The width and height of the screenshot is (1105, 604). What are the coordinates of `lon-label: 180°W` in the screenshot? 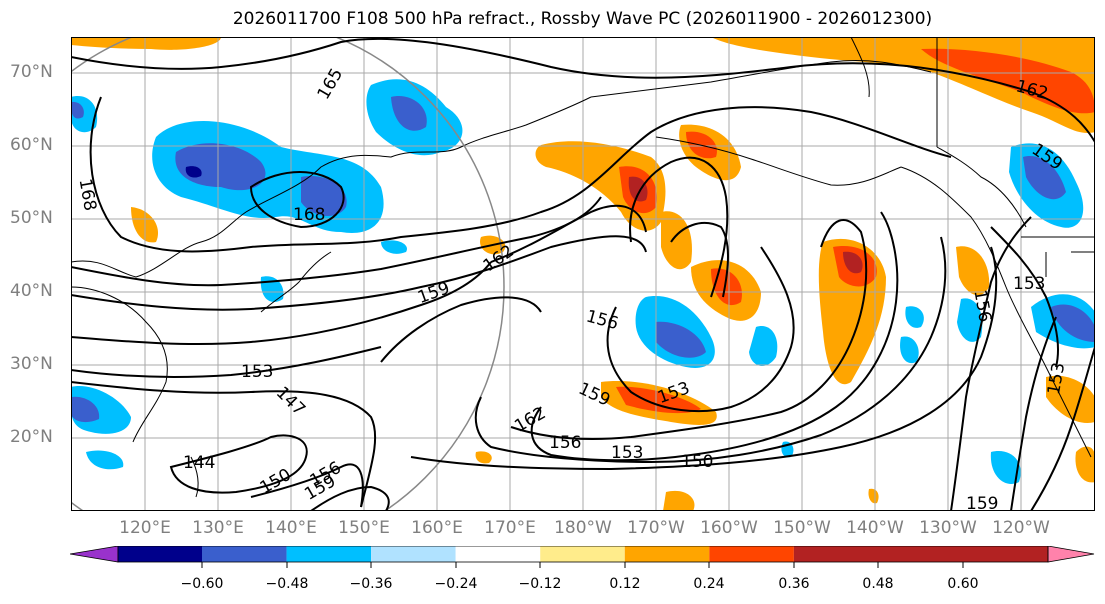 It's located at (583, 528).